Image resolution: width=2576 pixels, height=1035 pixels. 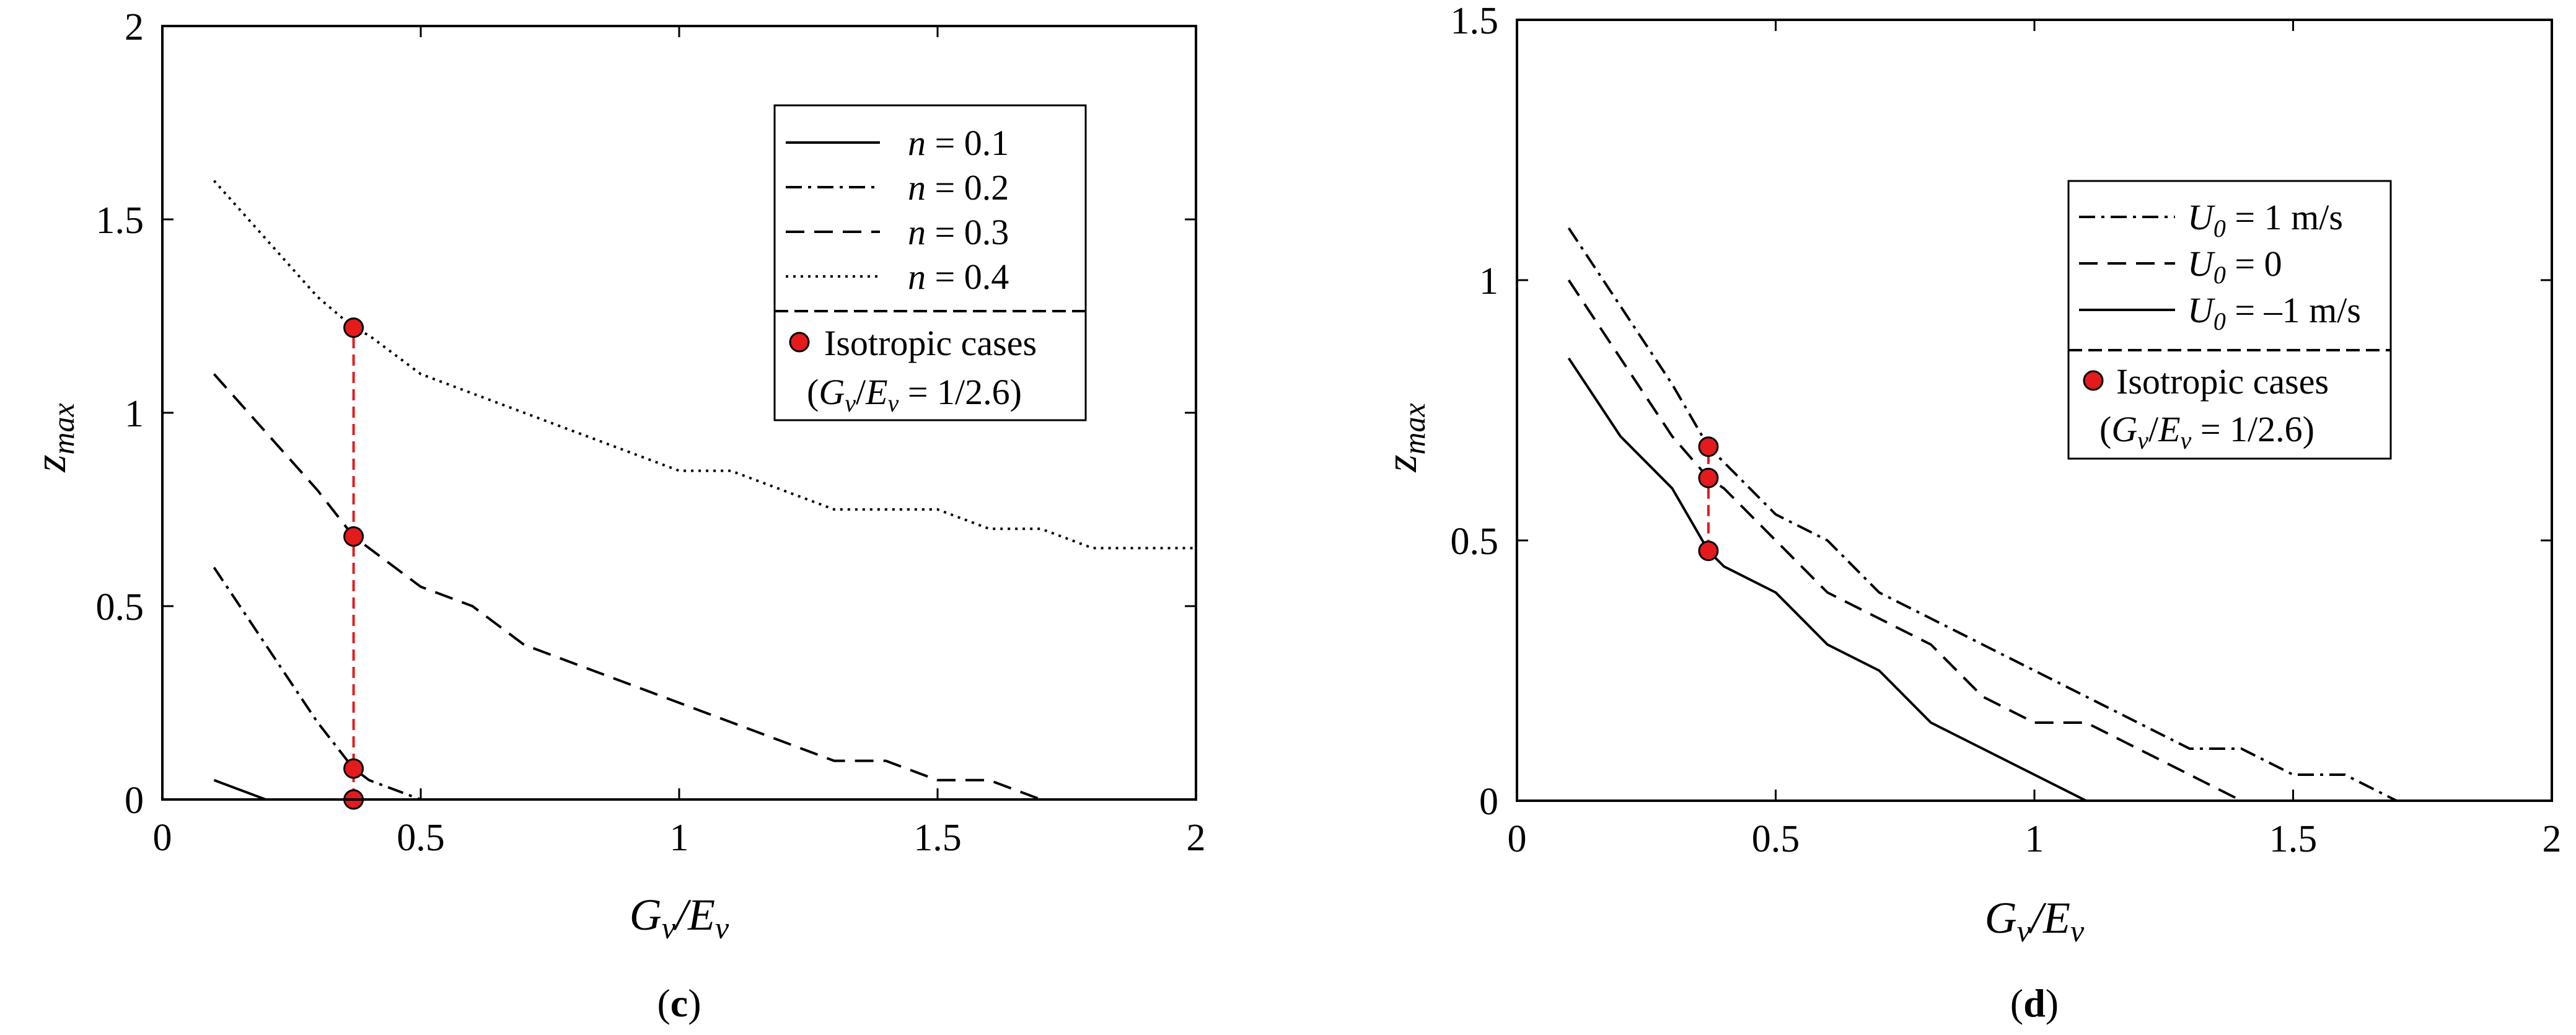 What do you see at coordinates (938, 838) in the screenshot?
I see `x-tick-label-c-1-5: 1.5` at bounding box center [938, 838].